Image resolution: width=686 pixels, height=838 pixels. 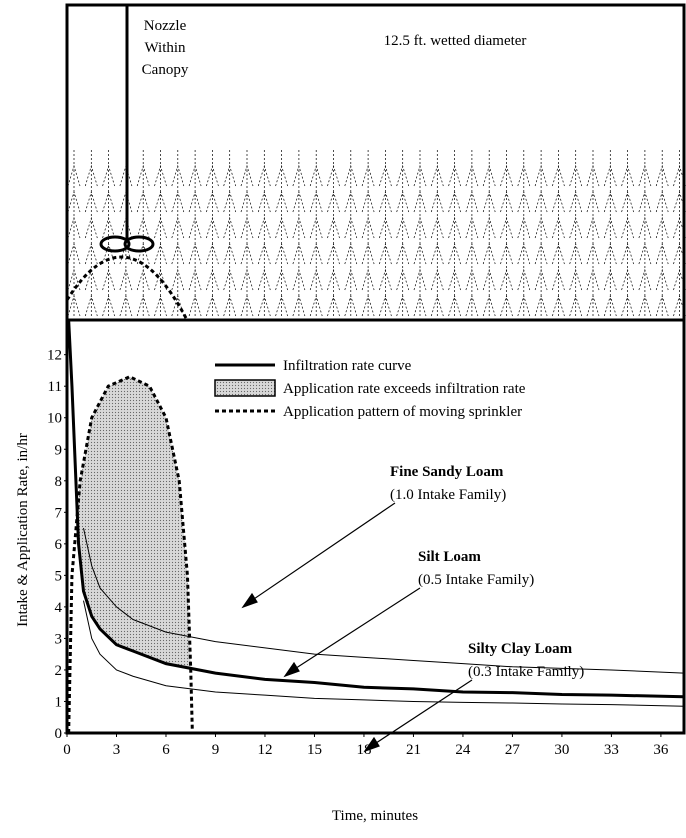 I want to click on x-tick-label: 12, so click(x=264, y=750).